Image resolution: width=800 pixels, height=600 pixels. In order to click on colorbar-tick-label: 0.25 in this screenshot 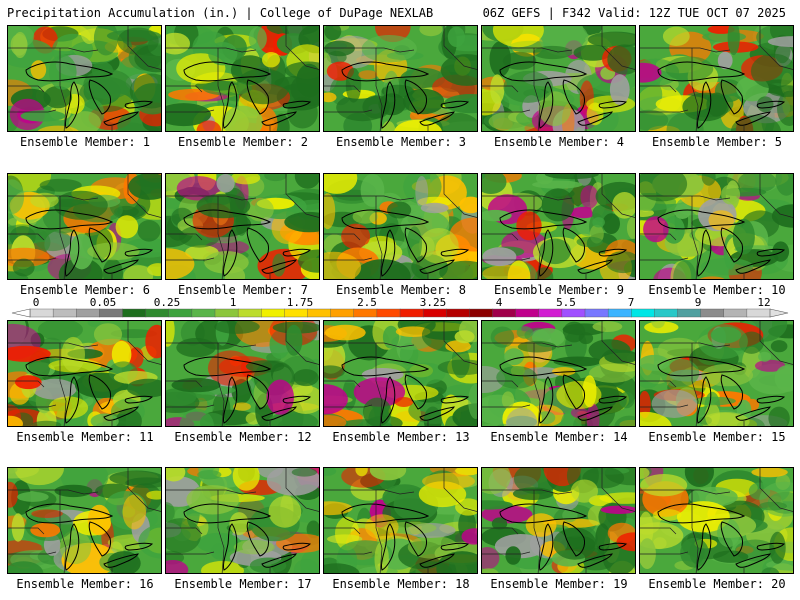, I will do `click(167, 302)`.